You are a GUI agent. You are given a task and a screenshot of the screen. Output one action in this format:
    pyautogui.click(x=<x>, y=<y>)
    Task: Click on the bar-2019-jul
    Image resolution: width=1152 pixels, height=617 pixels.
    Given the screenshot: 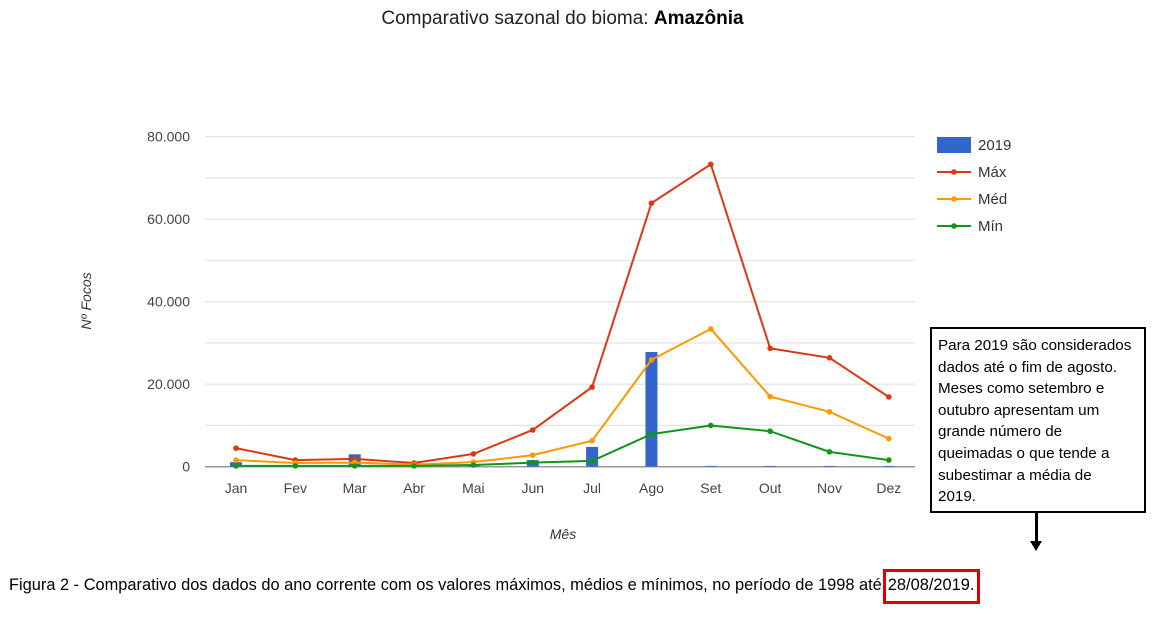 What is the action you would take?
    pyautogui.click(x=592, y=456)
    